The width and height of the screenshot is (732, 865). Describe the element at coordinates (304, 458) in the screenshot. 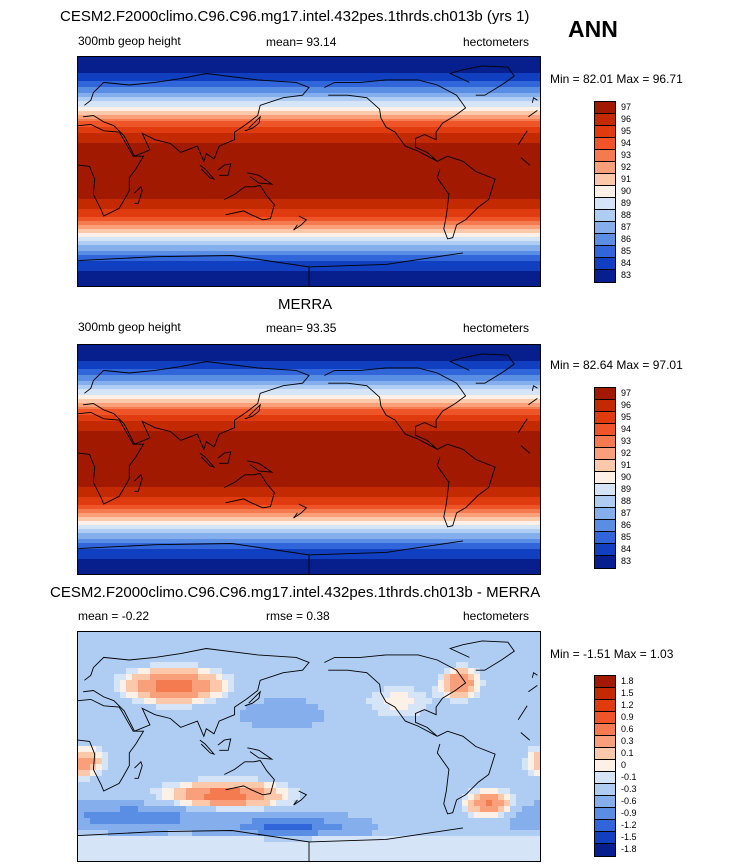

I see `coastline-africa` at that location.